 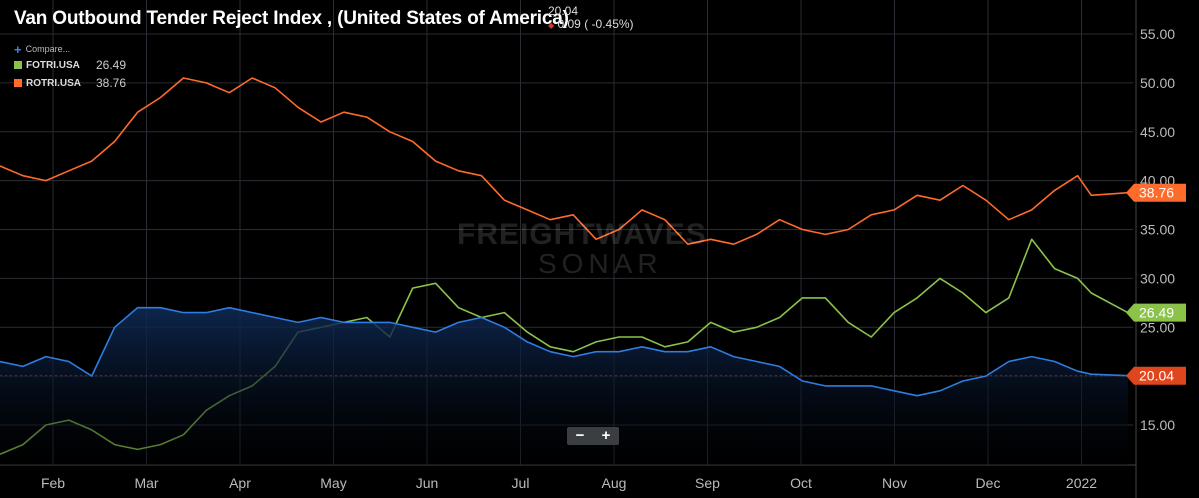 What do you see at coordinates (1157, 425) in the screenshot?
I see `y-tick-label: 15.00` at bounding box center [1157, 425].